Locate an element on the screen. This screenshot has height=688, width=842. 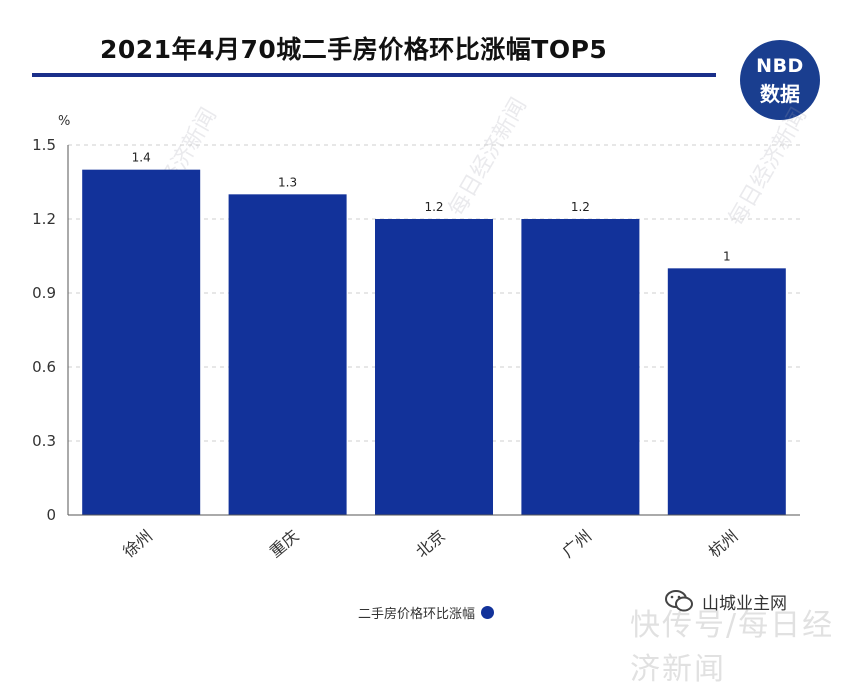
wechat-label: 山城业主网 is located at coordinates (744, 603).